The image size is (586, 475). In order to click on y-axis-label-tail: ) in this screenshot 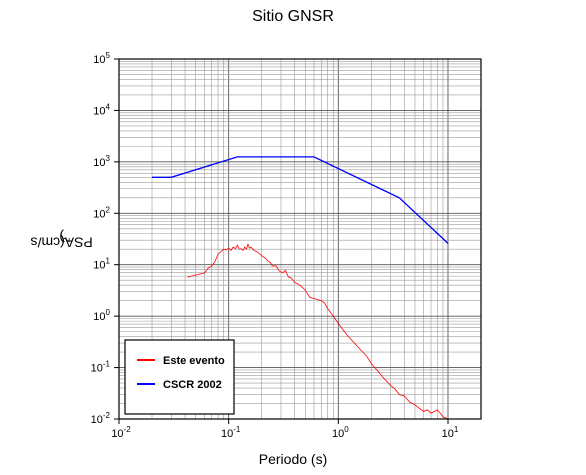, I will do `click(62, 237)`.